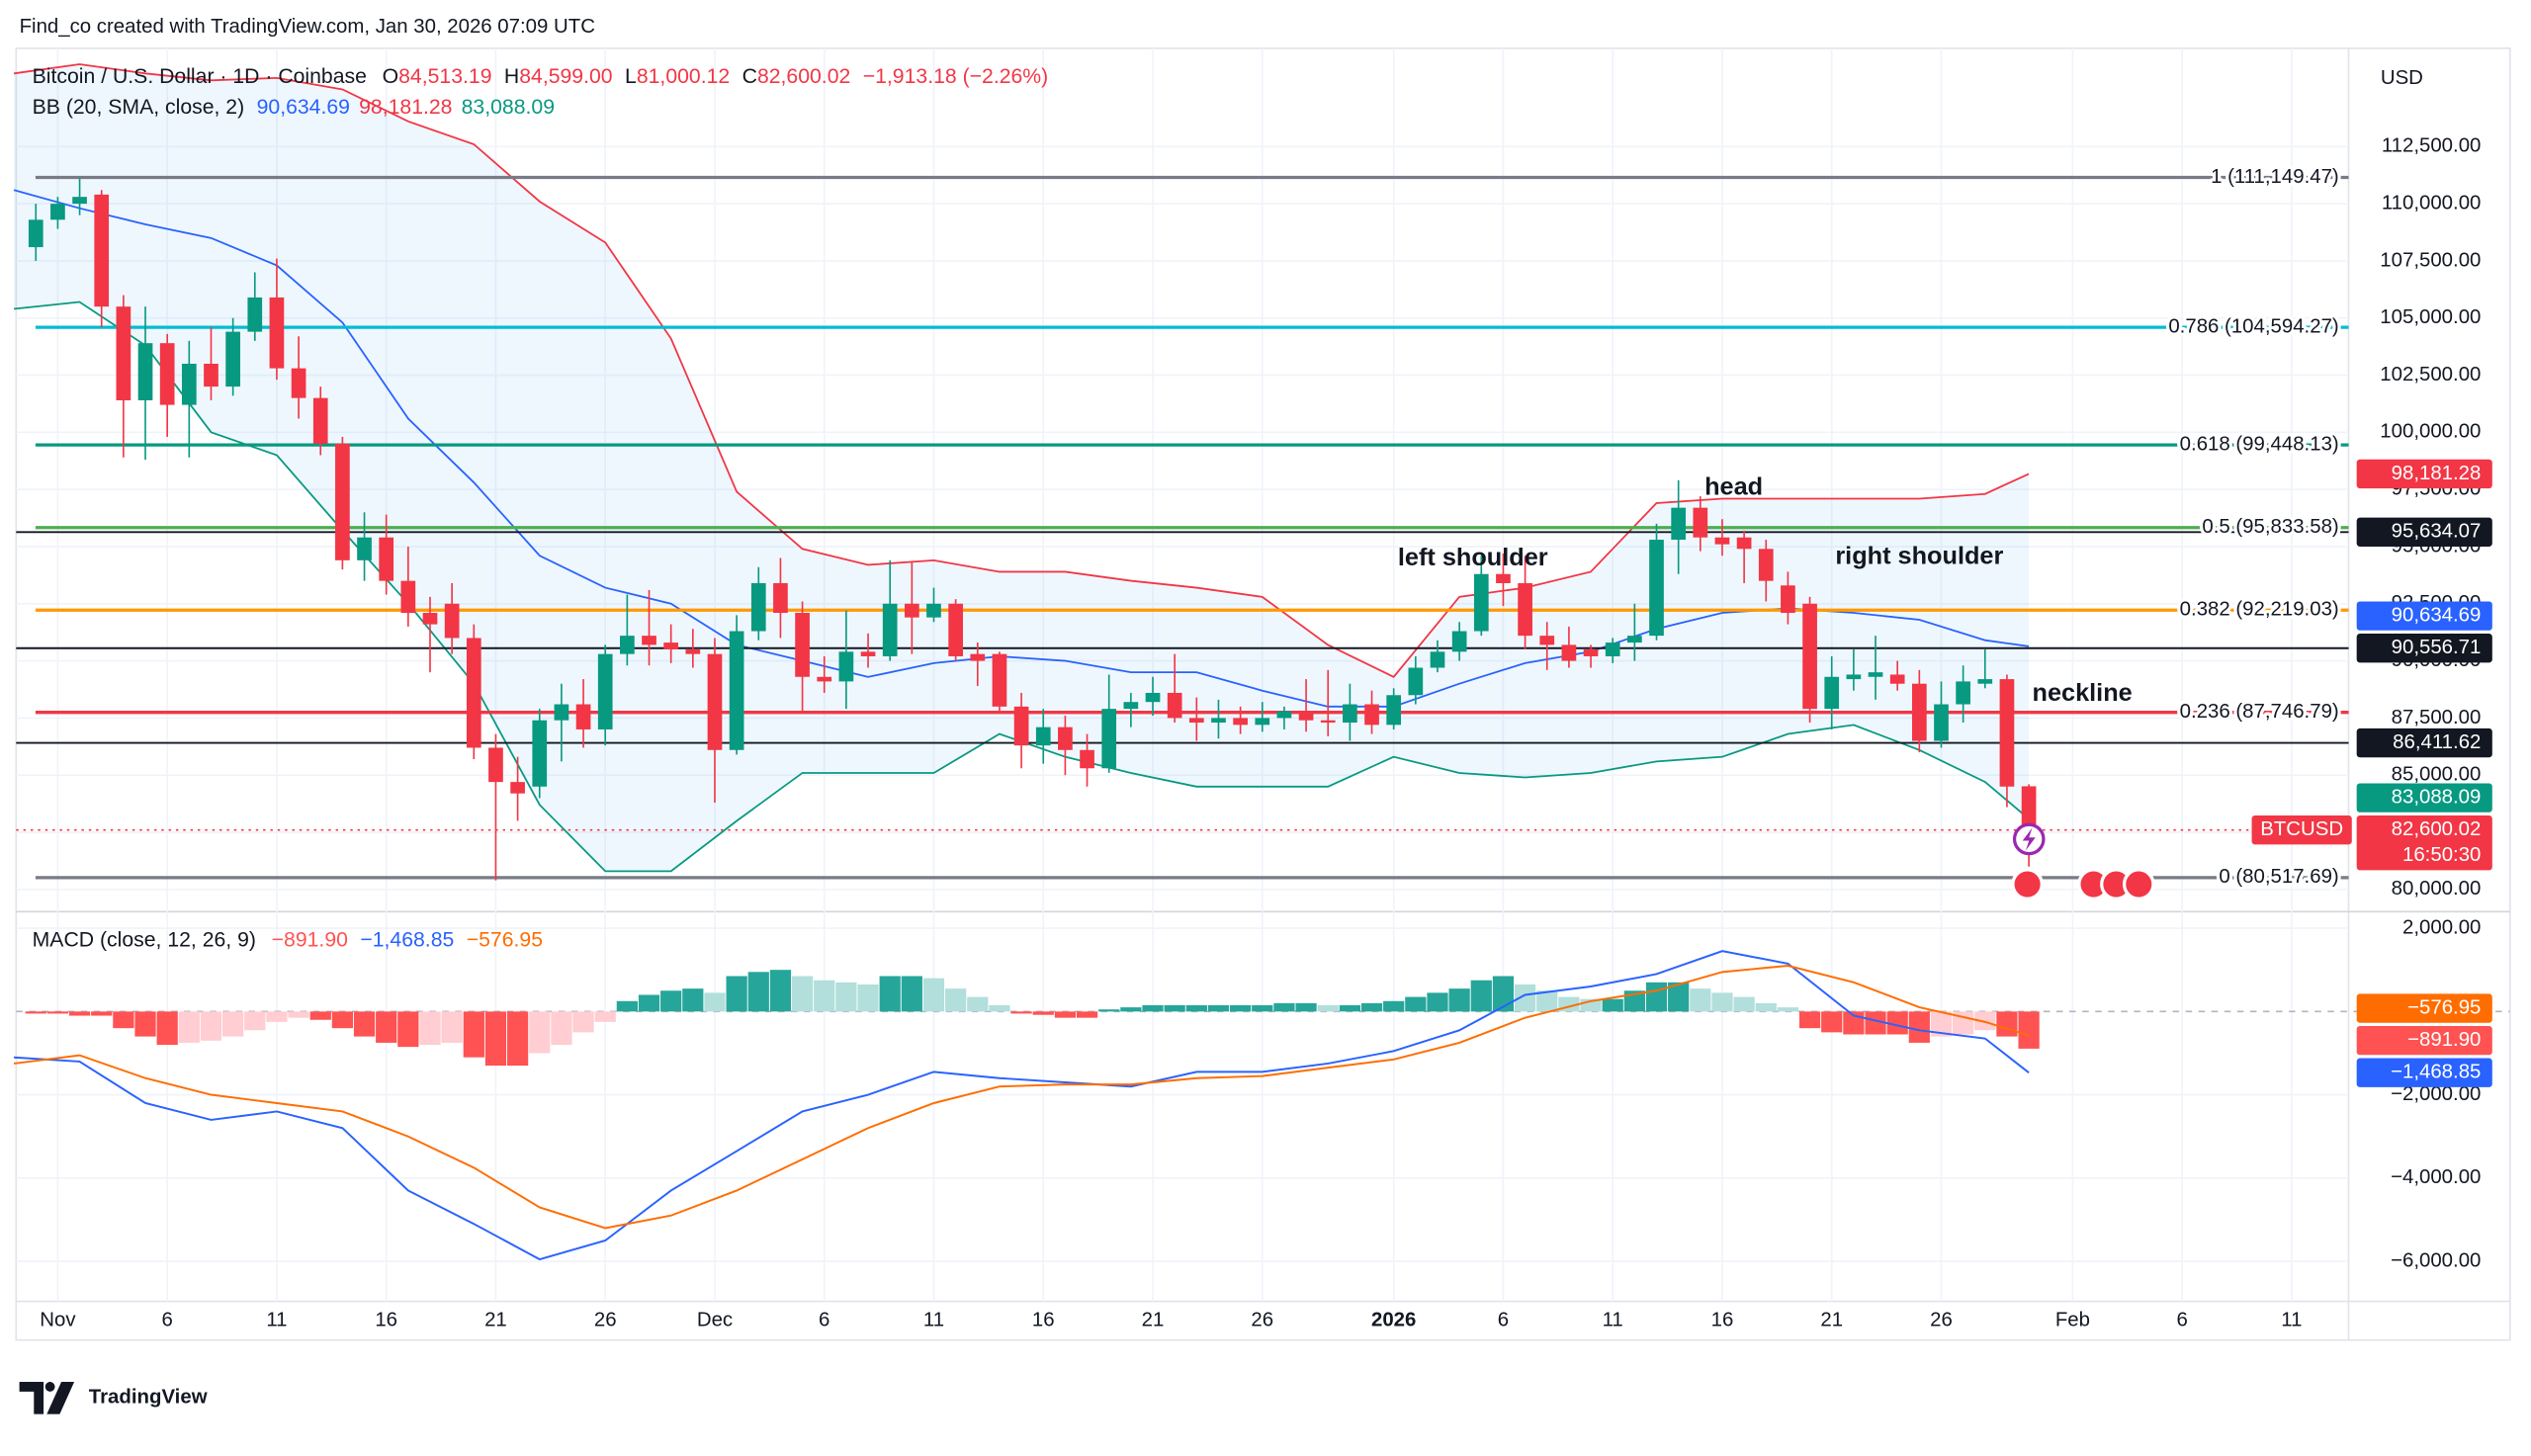  What do you see at coordinates (58, 1320) in the screenshot?
I see `x-tick-label: Nov` at bounding box center [58, 1320].